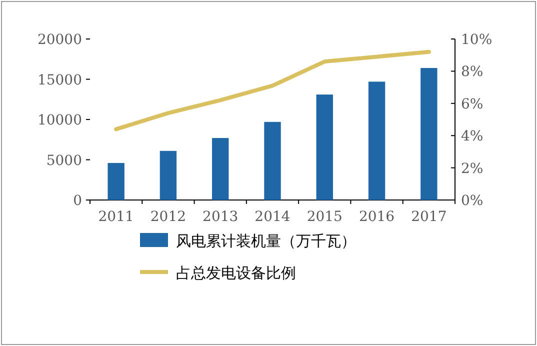  Describe the element at coordinates (476, 40) in the screenshot. I see `y2-tick-label: 10%` at that location.